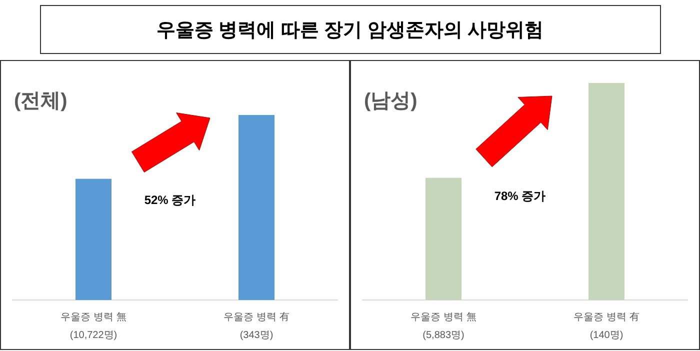  What do you see at coordinates (520, 196) in the screenshot?
I see `annotation: 78% 증가` at bounding box center [520, 196].